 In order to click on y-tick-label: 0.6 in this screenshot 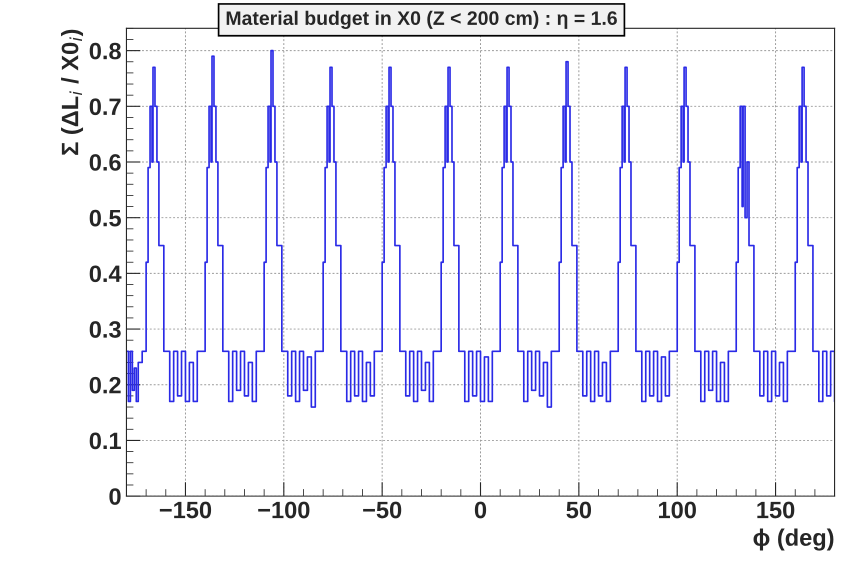, I will do `click(105, 162)`.